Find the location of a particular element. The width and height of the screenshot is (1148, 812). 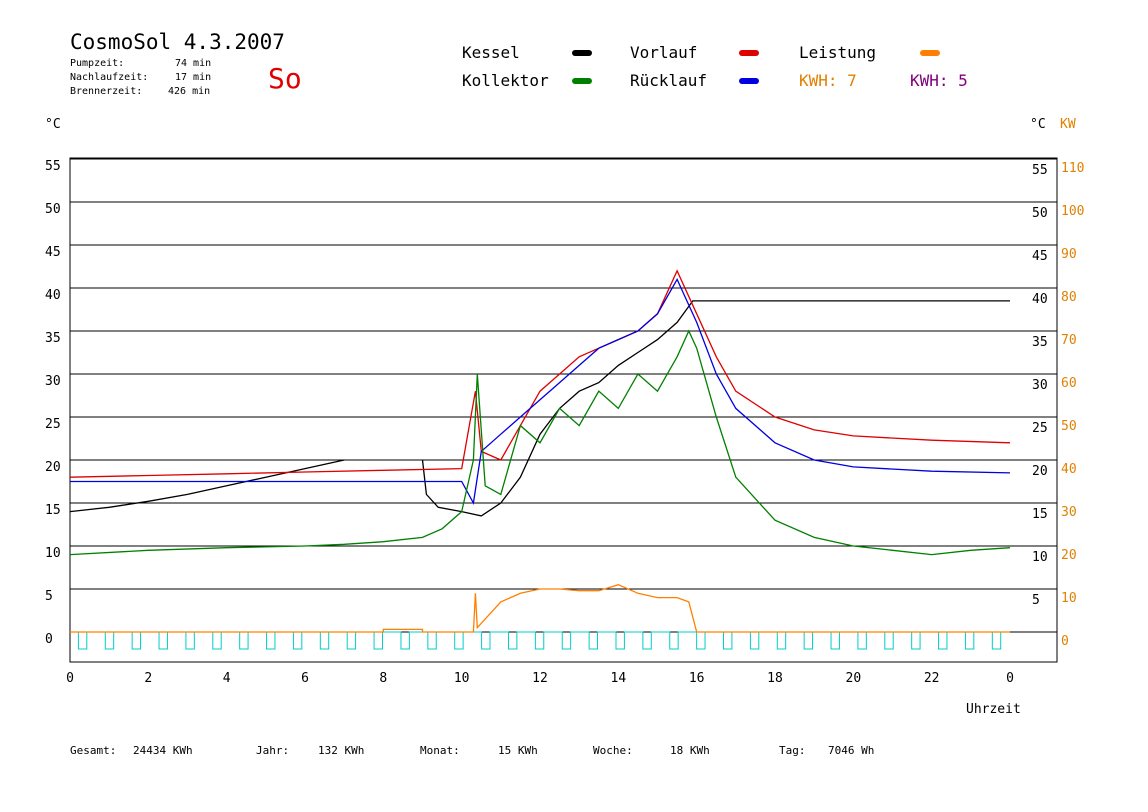

stat-value-nachlaufzeit: 17 min is located at coordinates (193, 77).